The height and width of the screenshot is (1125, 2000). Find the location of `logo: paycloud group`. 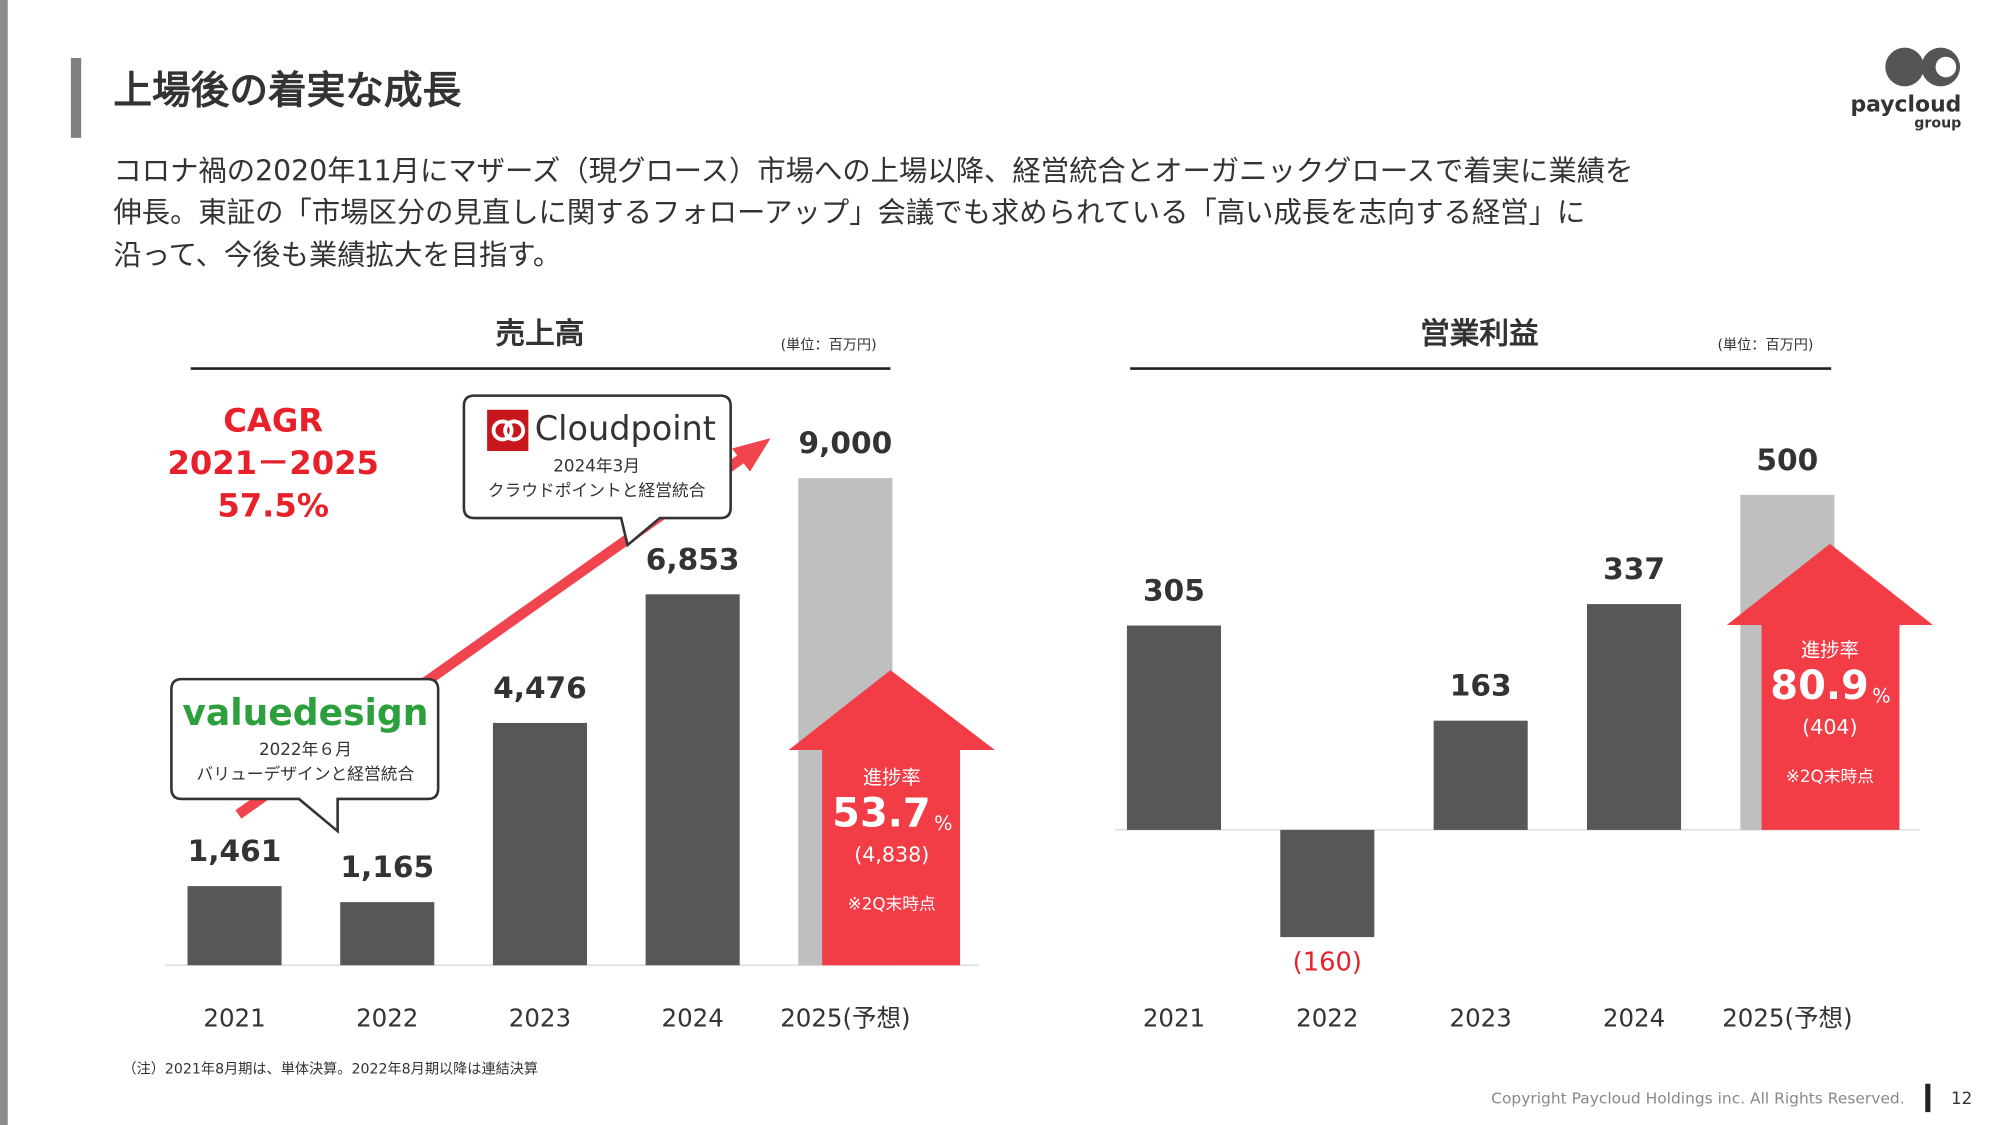

logo: paycloud group is located at coordinates (1906, 89).